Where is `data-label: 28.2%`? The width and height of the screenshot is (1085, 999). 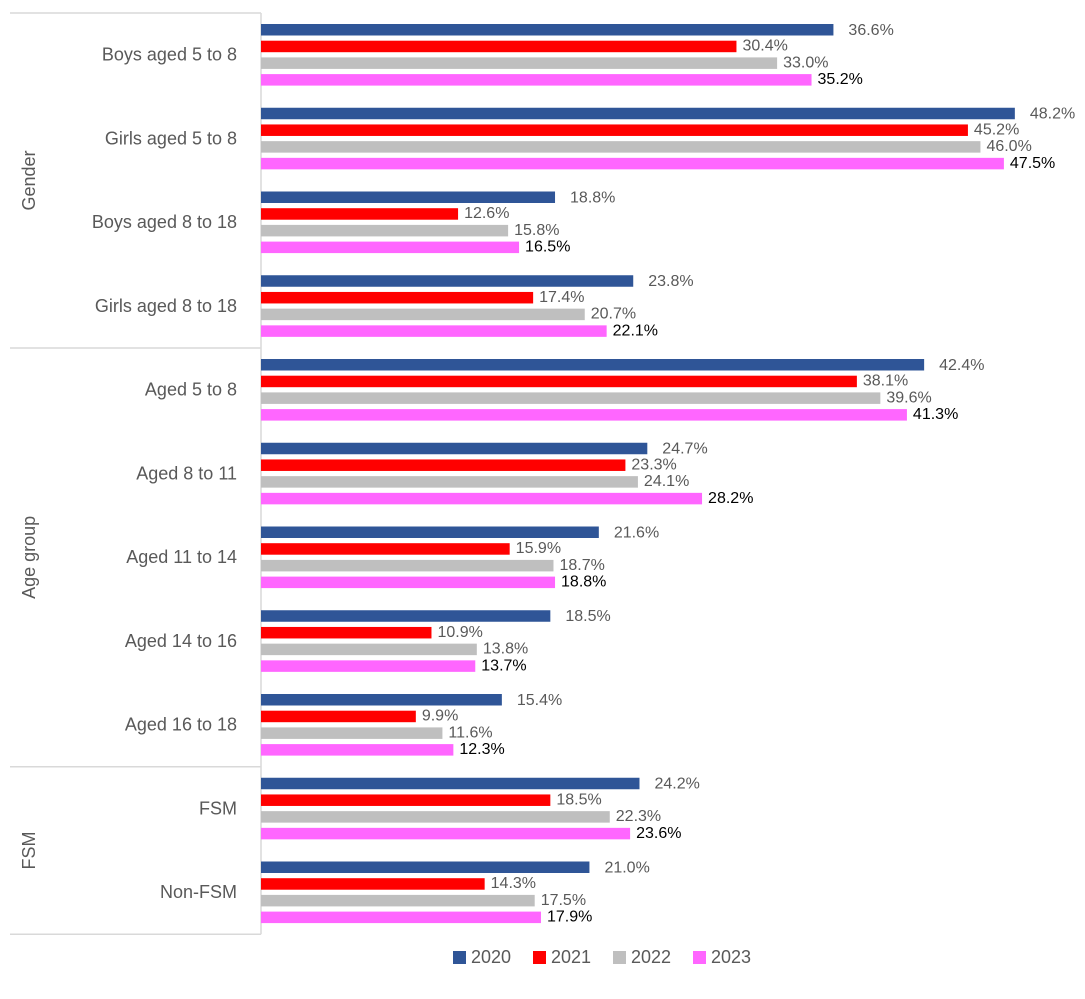 data-label: 28.2% is located at coordinates (730, 498).